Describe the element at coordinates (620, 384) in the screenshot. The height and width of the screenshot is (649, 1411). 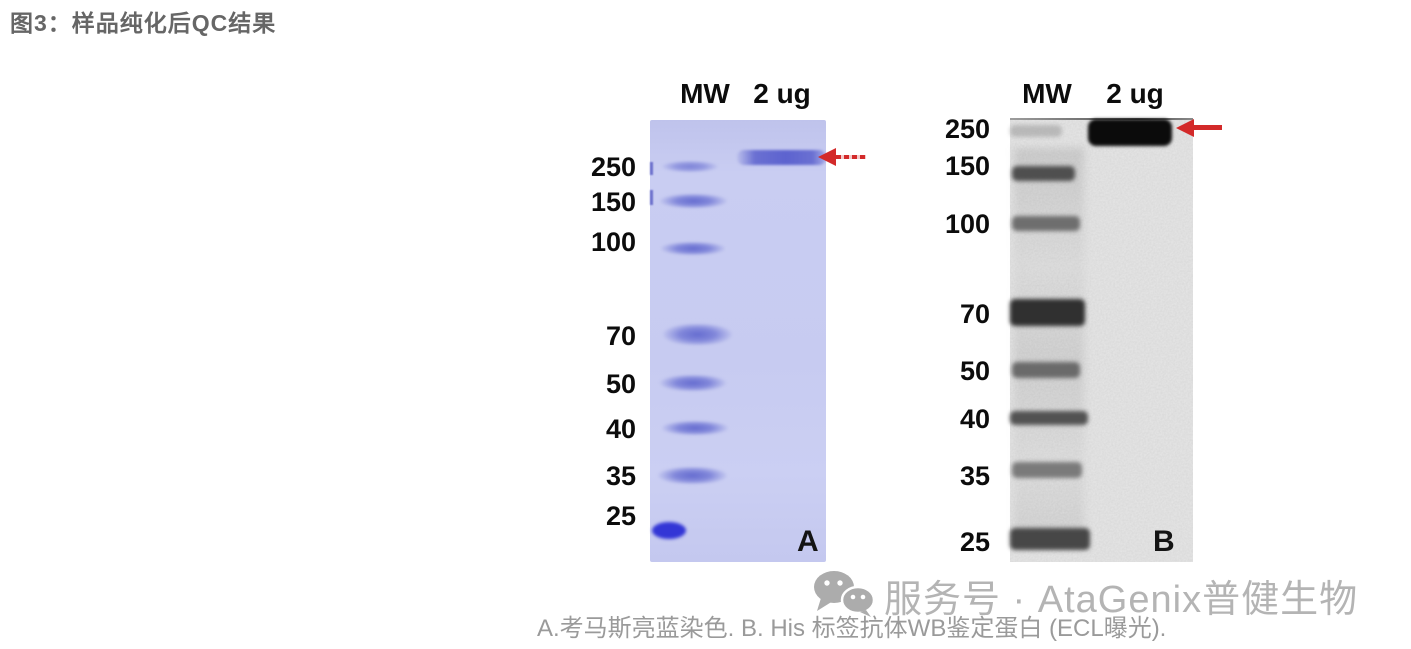
I see `panel-a-ladder-50: 50` at that location.